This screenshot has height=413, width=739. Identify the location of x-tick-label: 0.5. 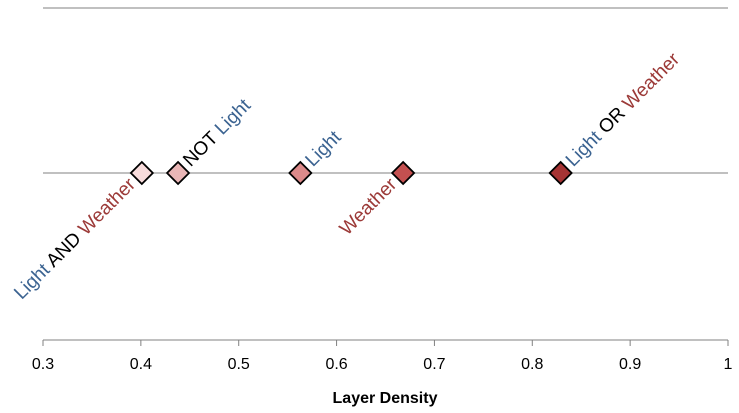
(239, 364).